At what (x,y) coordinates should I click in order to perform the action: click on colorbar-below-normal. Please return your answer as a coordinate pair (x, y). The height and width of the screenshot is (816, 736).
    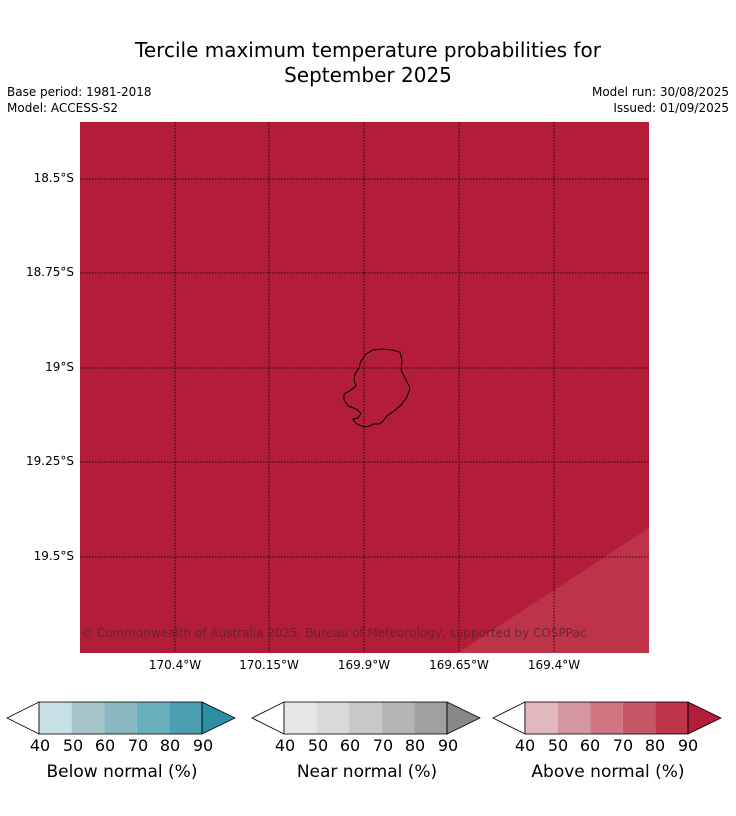
    Looking at the image, I should click on (121, 718).